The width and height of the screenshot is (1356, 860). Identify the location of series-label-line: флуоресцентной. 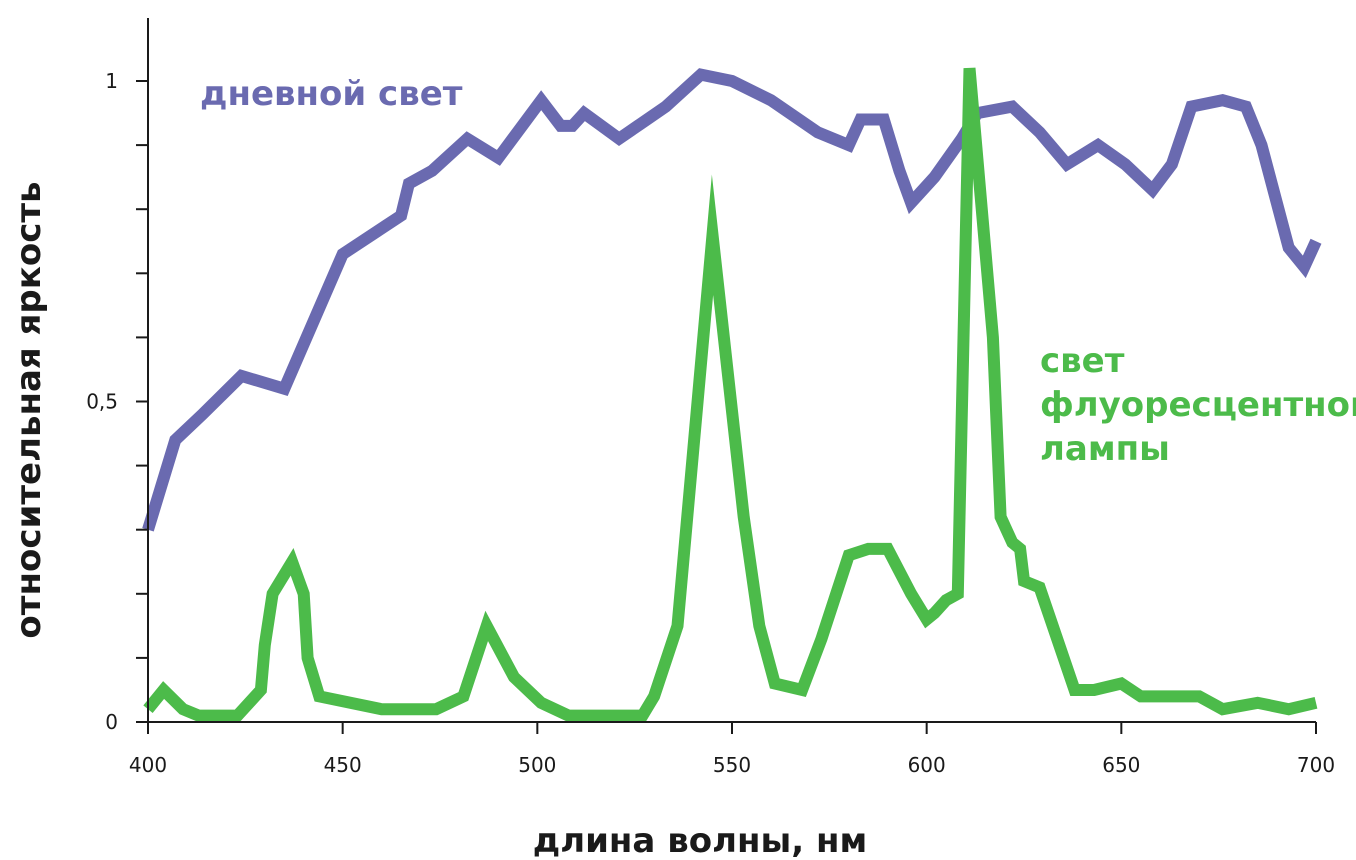
(1198, 405).